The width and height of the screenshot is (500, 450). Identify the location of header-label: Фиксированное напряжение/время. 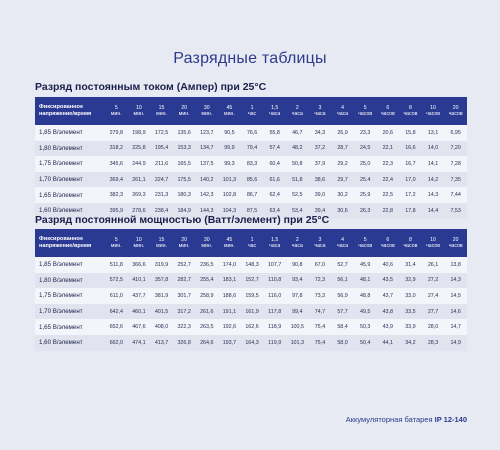
(70, 243).